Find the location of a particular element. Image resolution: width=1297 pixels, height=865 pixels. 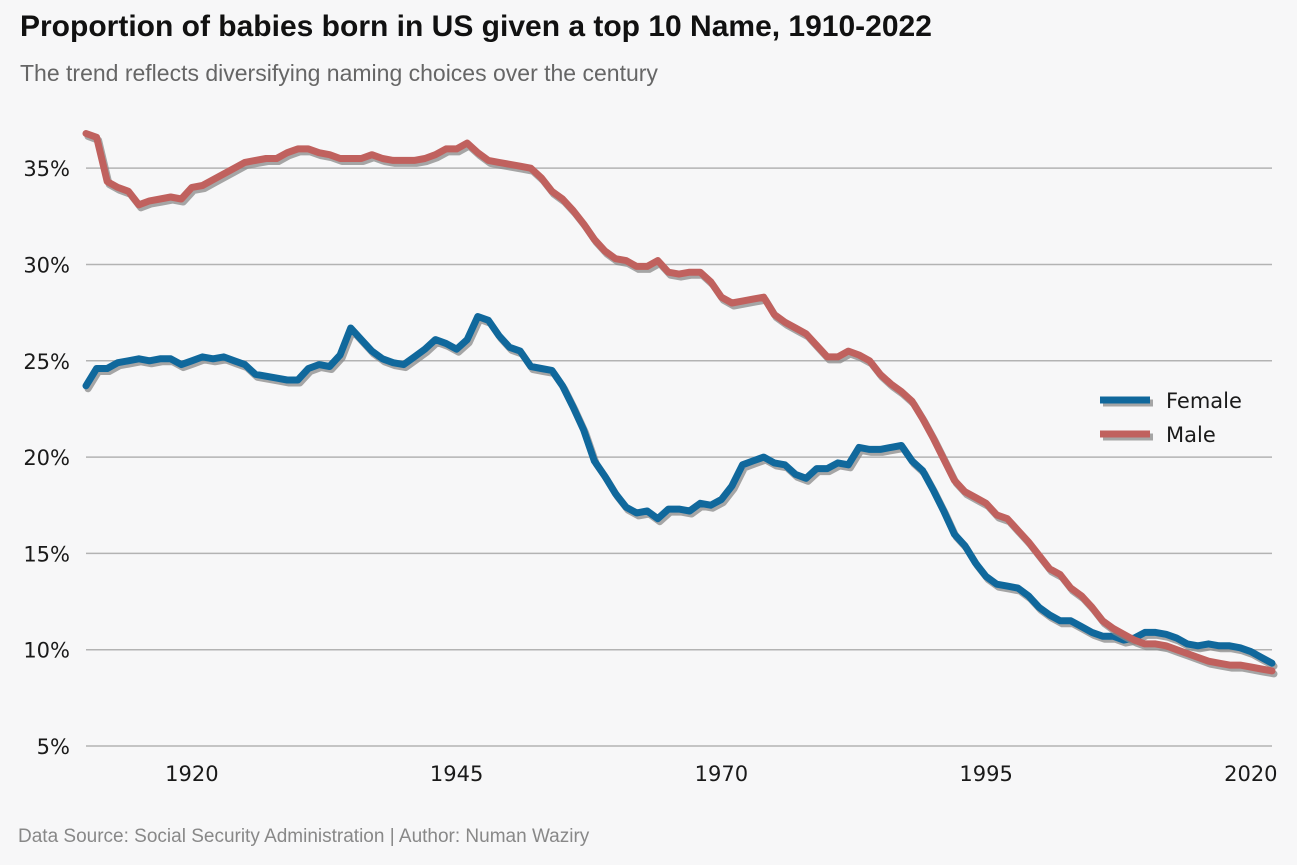

y-tick-label: 20% is located at coordinates (46, 458).